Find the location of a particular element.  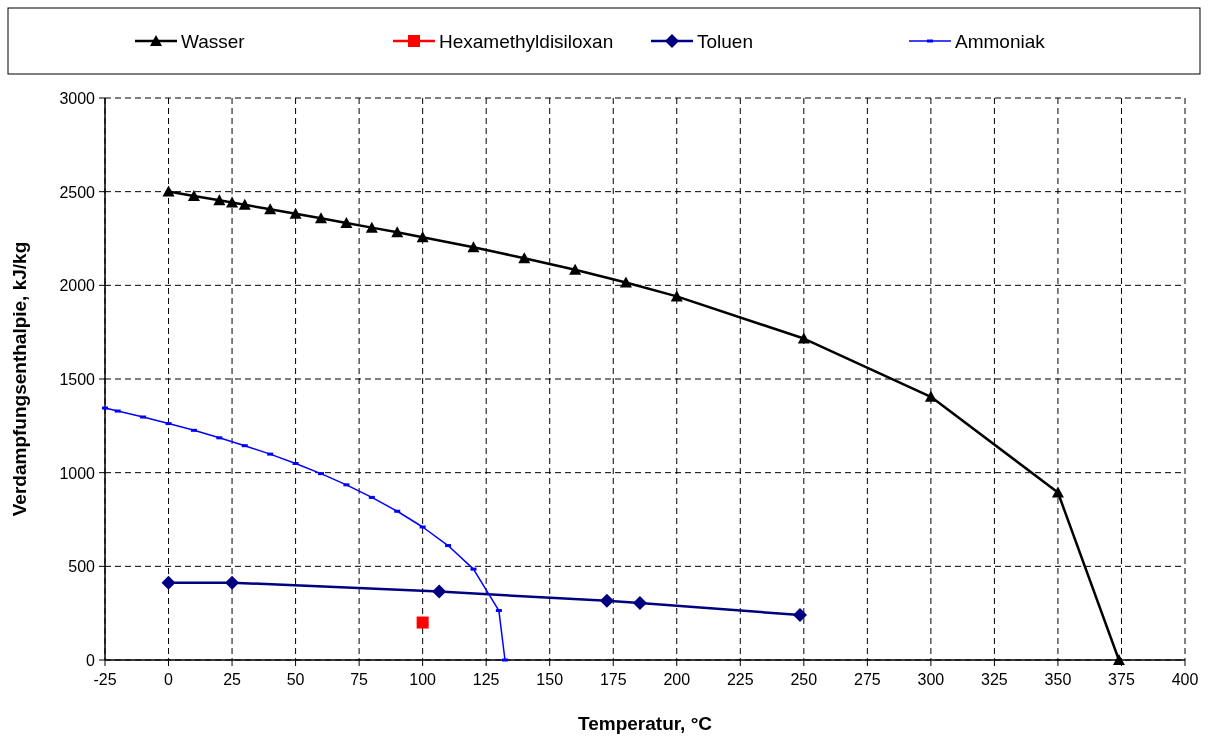

legend-label: Wasser is located at coordinates (213, 41).